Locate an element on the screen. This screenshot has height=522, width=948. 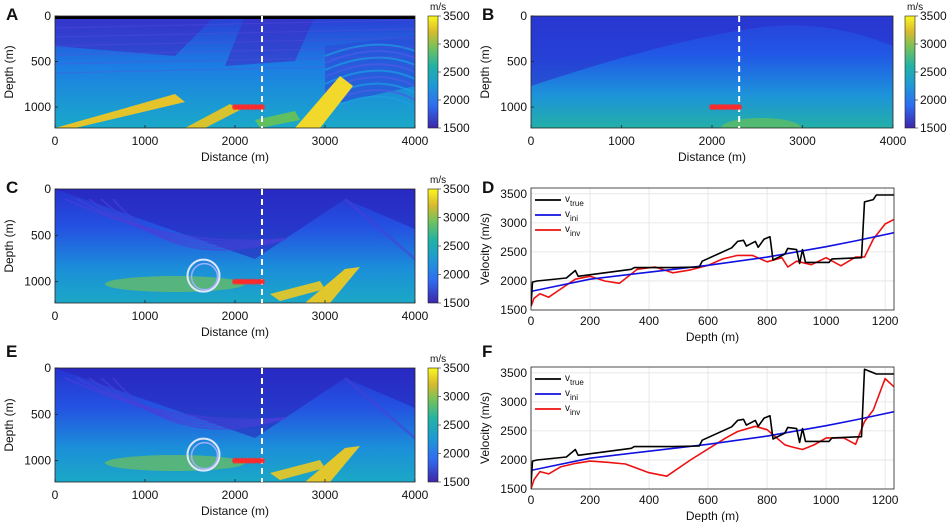
panel-label: C is located at coordinates (12, 187).